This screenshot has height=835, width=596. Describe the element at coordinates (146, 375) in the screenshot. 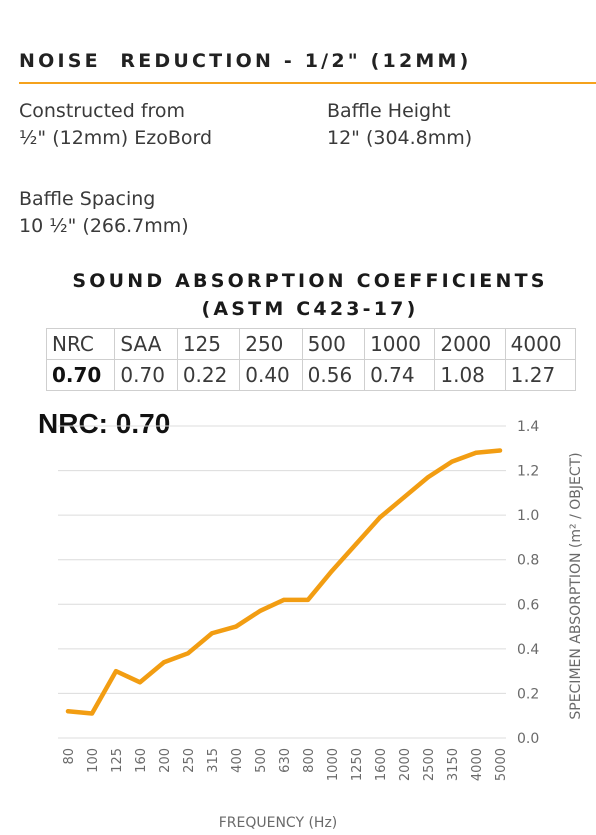

I see `value-cell: 0.70` at that location.